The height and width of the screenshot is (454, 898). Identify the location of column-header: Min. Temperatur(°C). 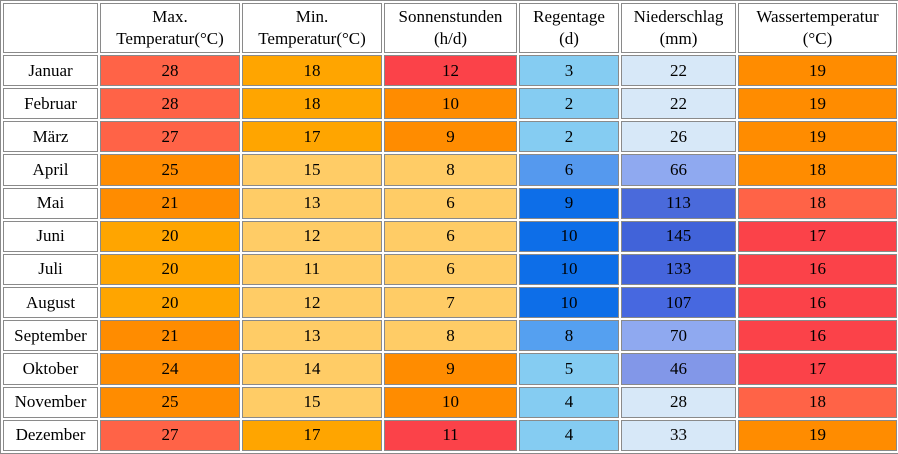
(312, 28).